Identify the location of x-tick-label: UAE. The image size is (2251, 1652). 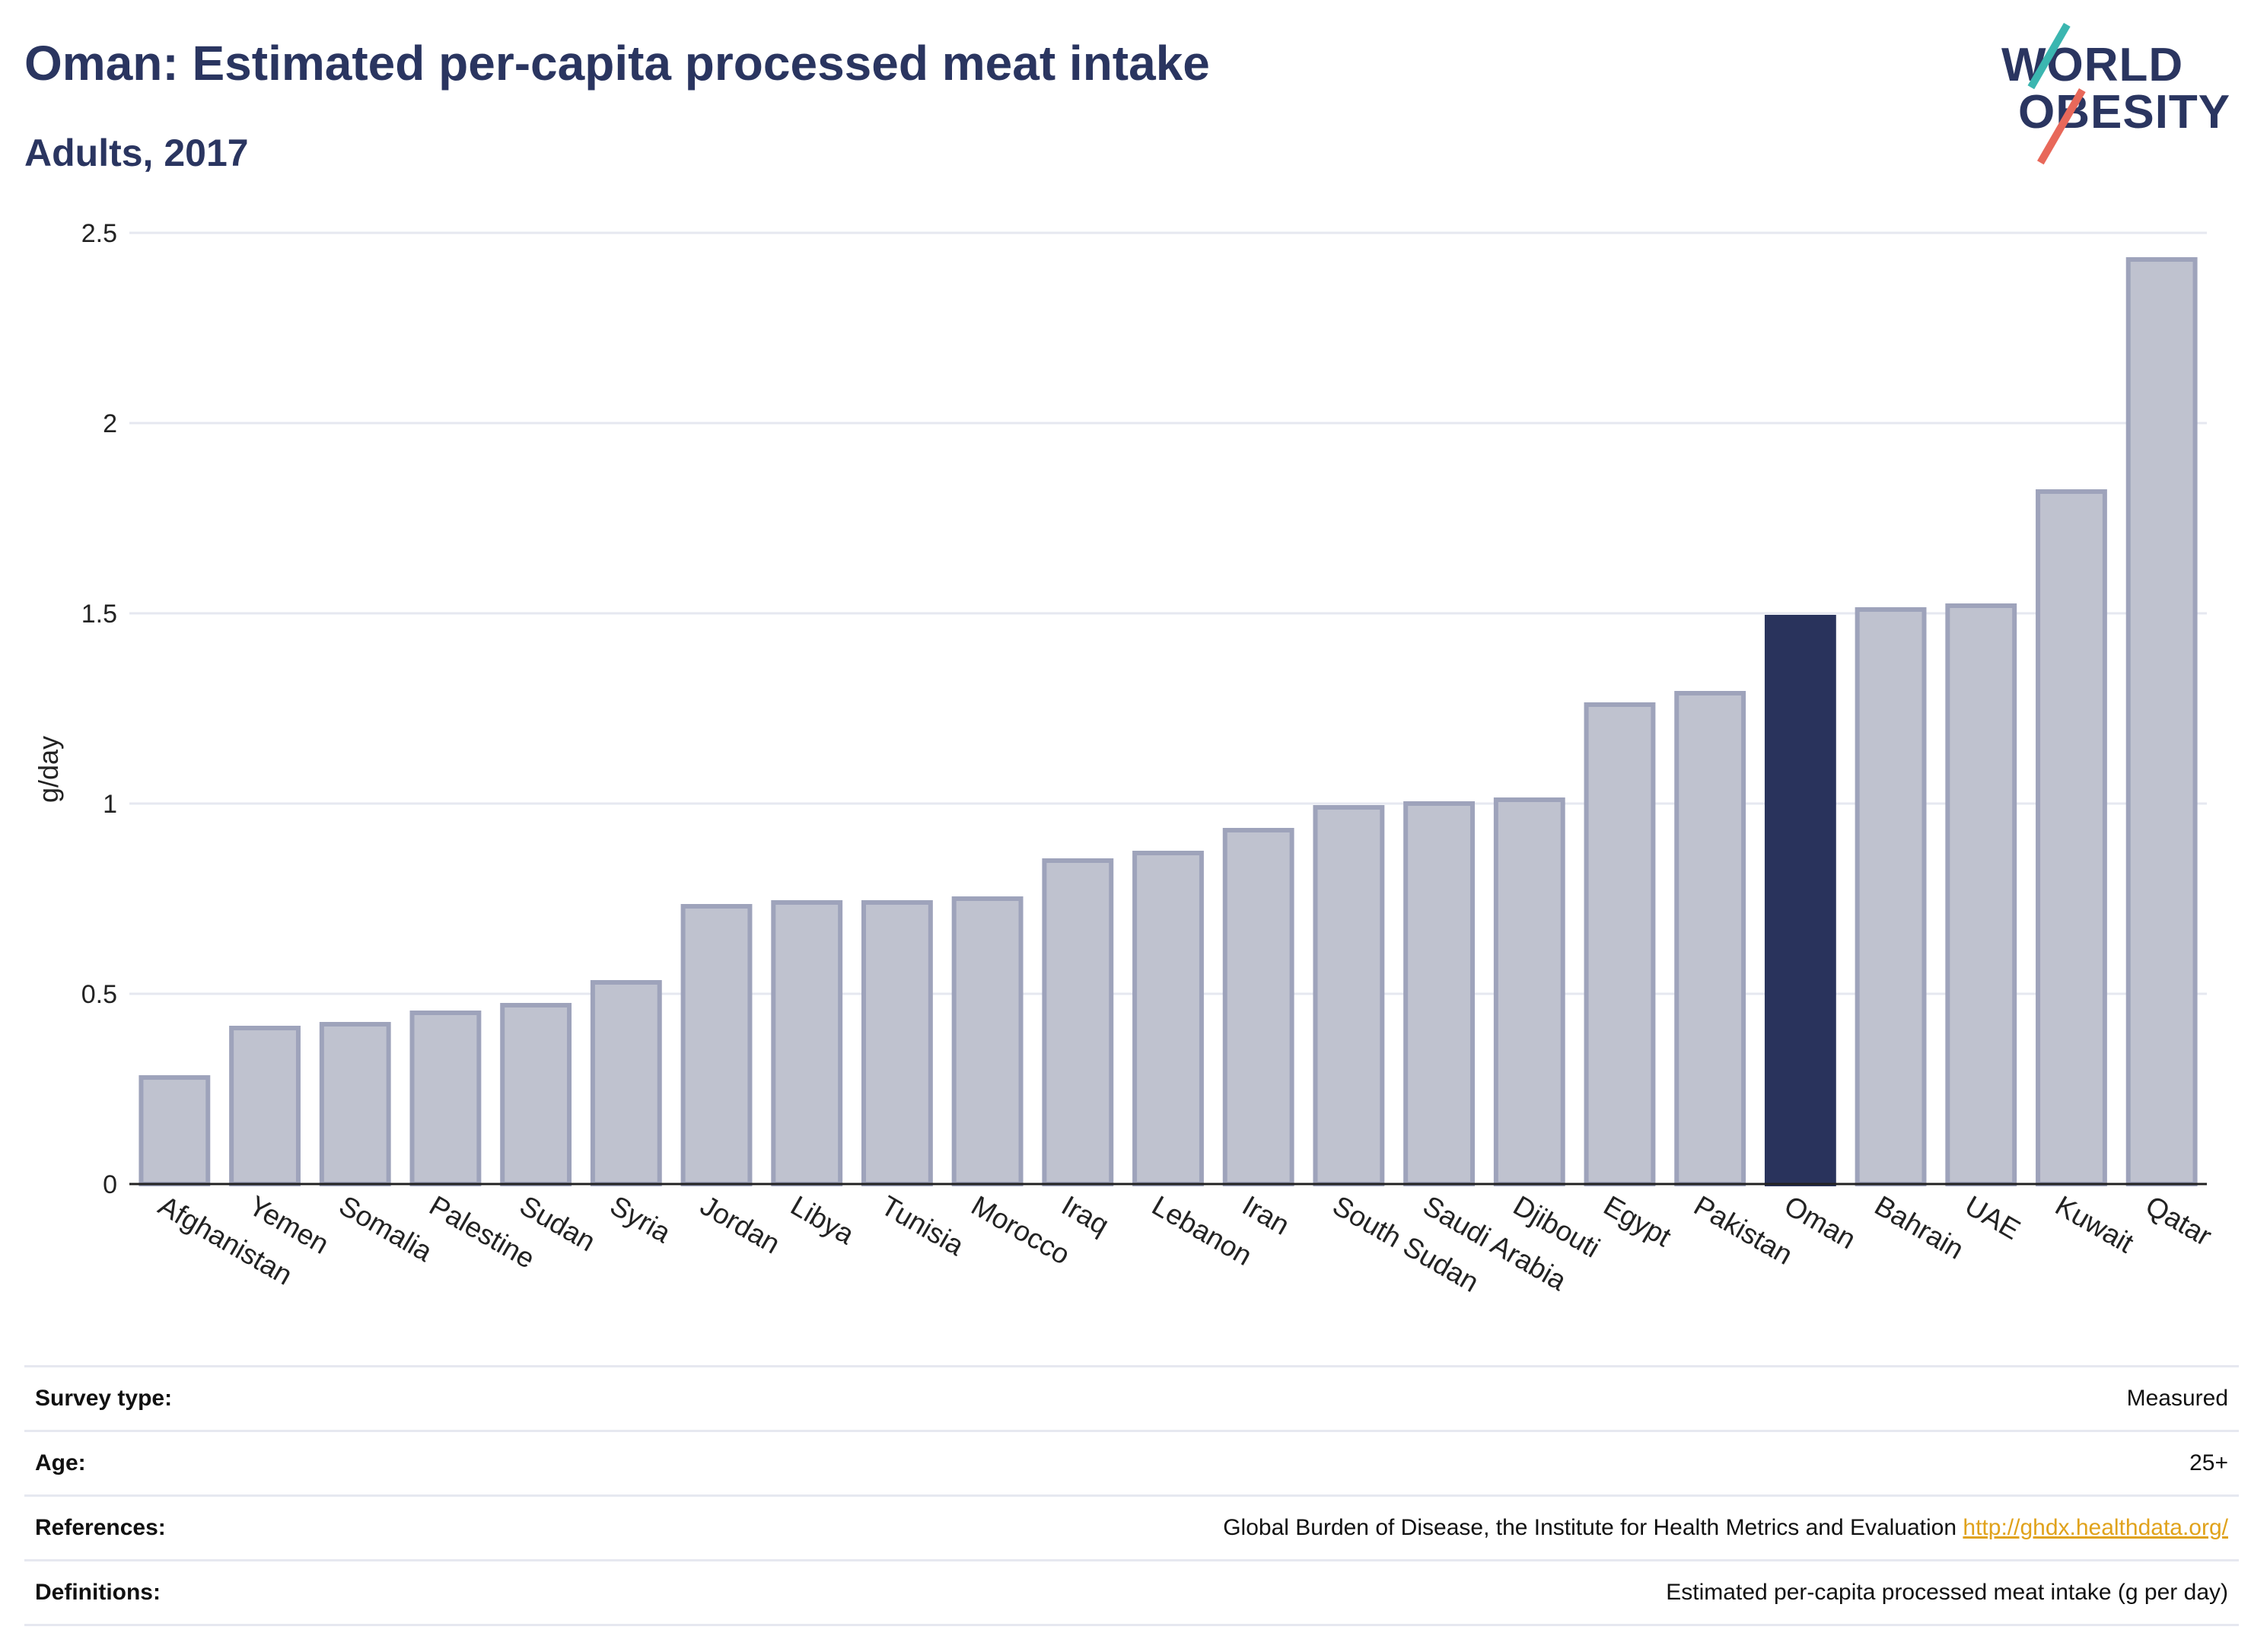
(1992, 1217).